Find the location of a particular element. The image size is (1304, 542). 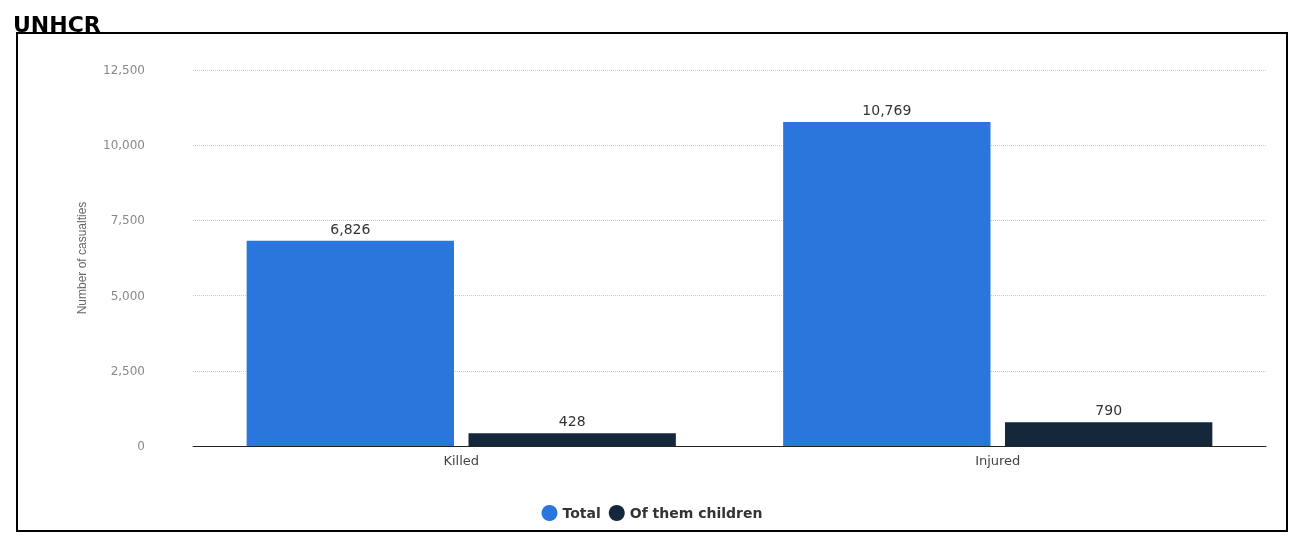

y-tick-label: 12,500 is located at coordinates (124, 70).